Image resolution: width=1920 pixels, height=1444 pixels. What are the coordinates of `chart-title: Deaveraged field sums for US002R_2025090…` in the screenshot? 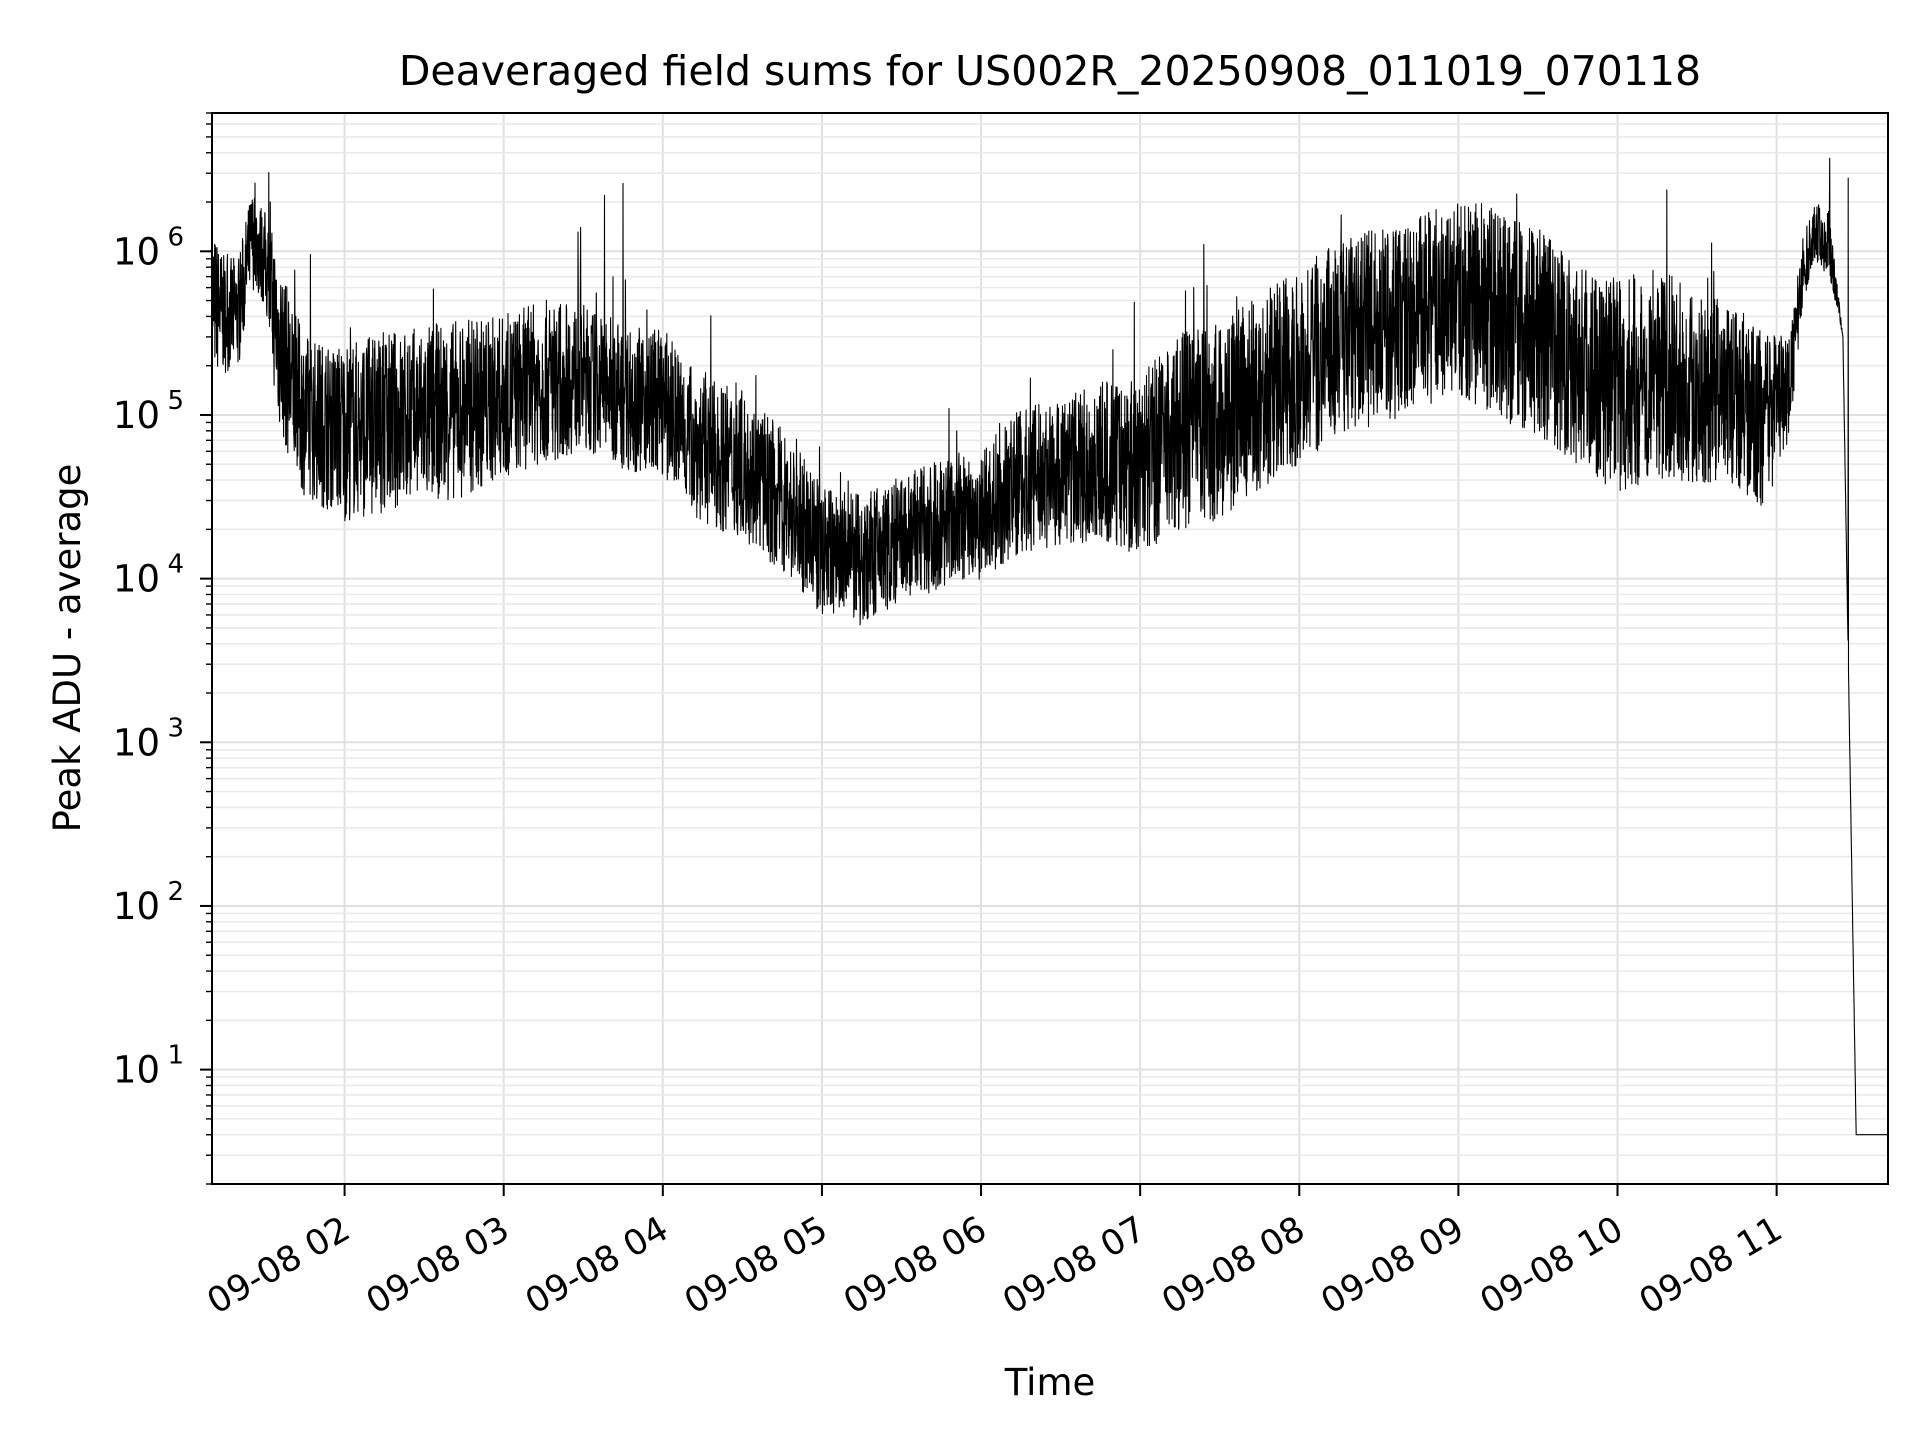 It's located at (1050, 71).